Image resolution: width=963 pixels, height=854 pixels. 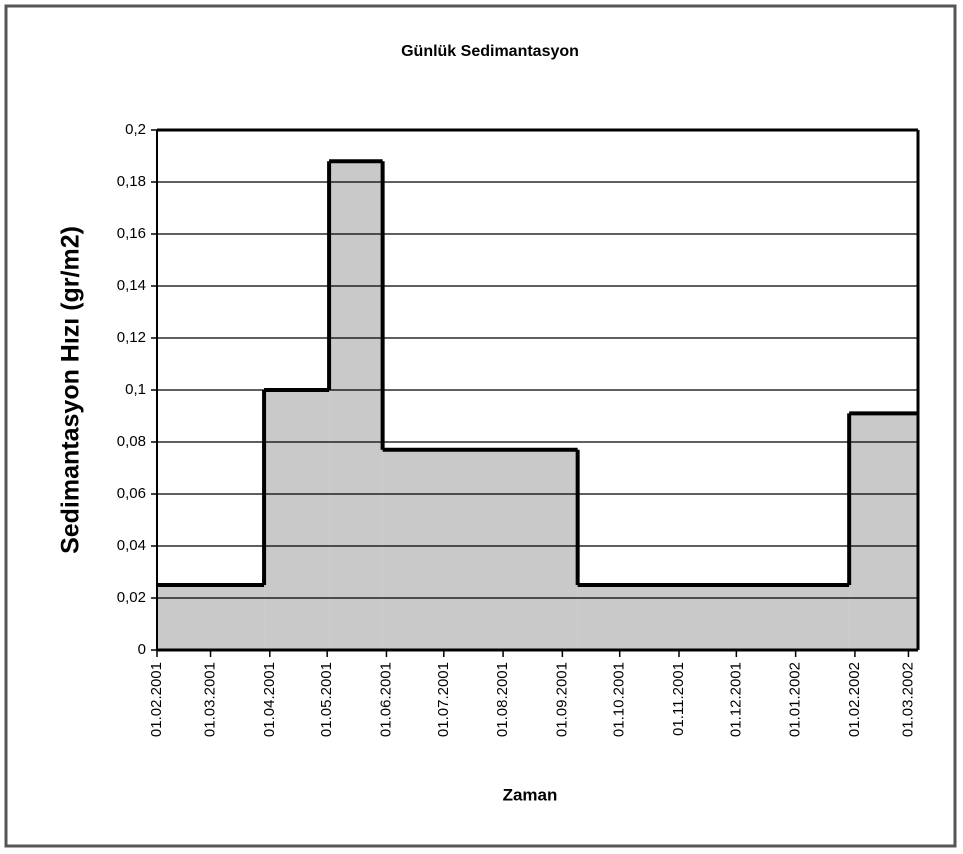 I want to click on y-tick-label: 0,12, so click(x=131, y=337).